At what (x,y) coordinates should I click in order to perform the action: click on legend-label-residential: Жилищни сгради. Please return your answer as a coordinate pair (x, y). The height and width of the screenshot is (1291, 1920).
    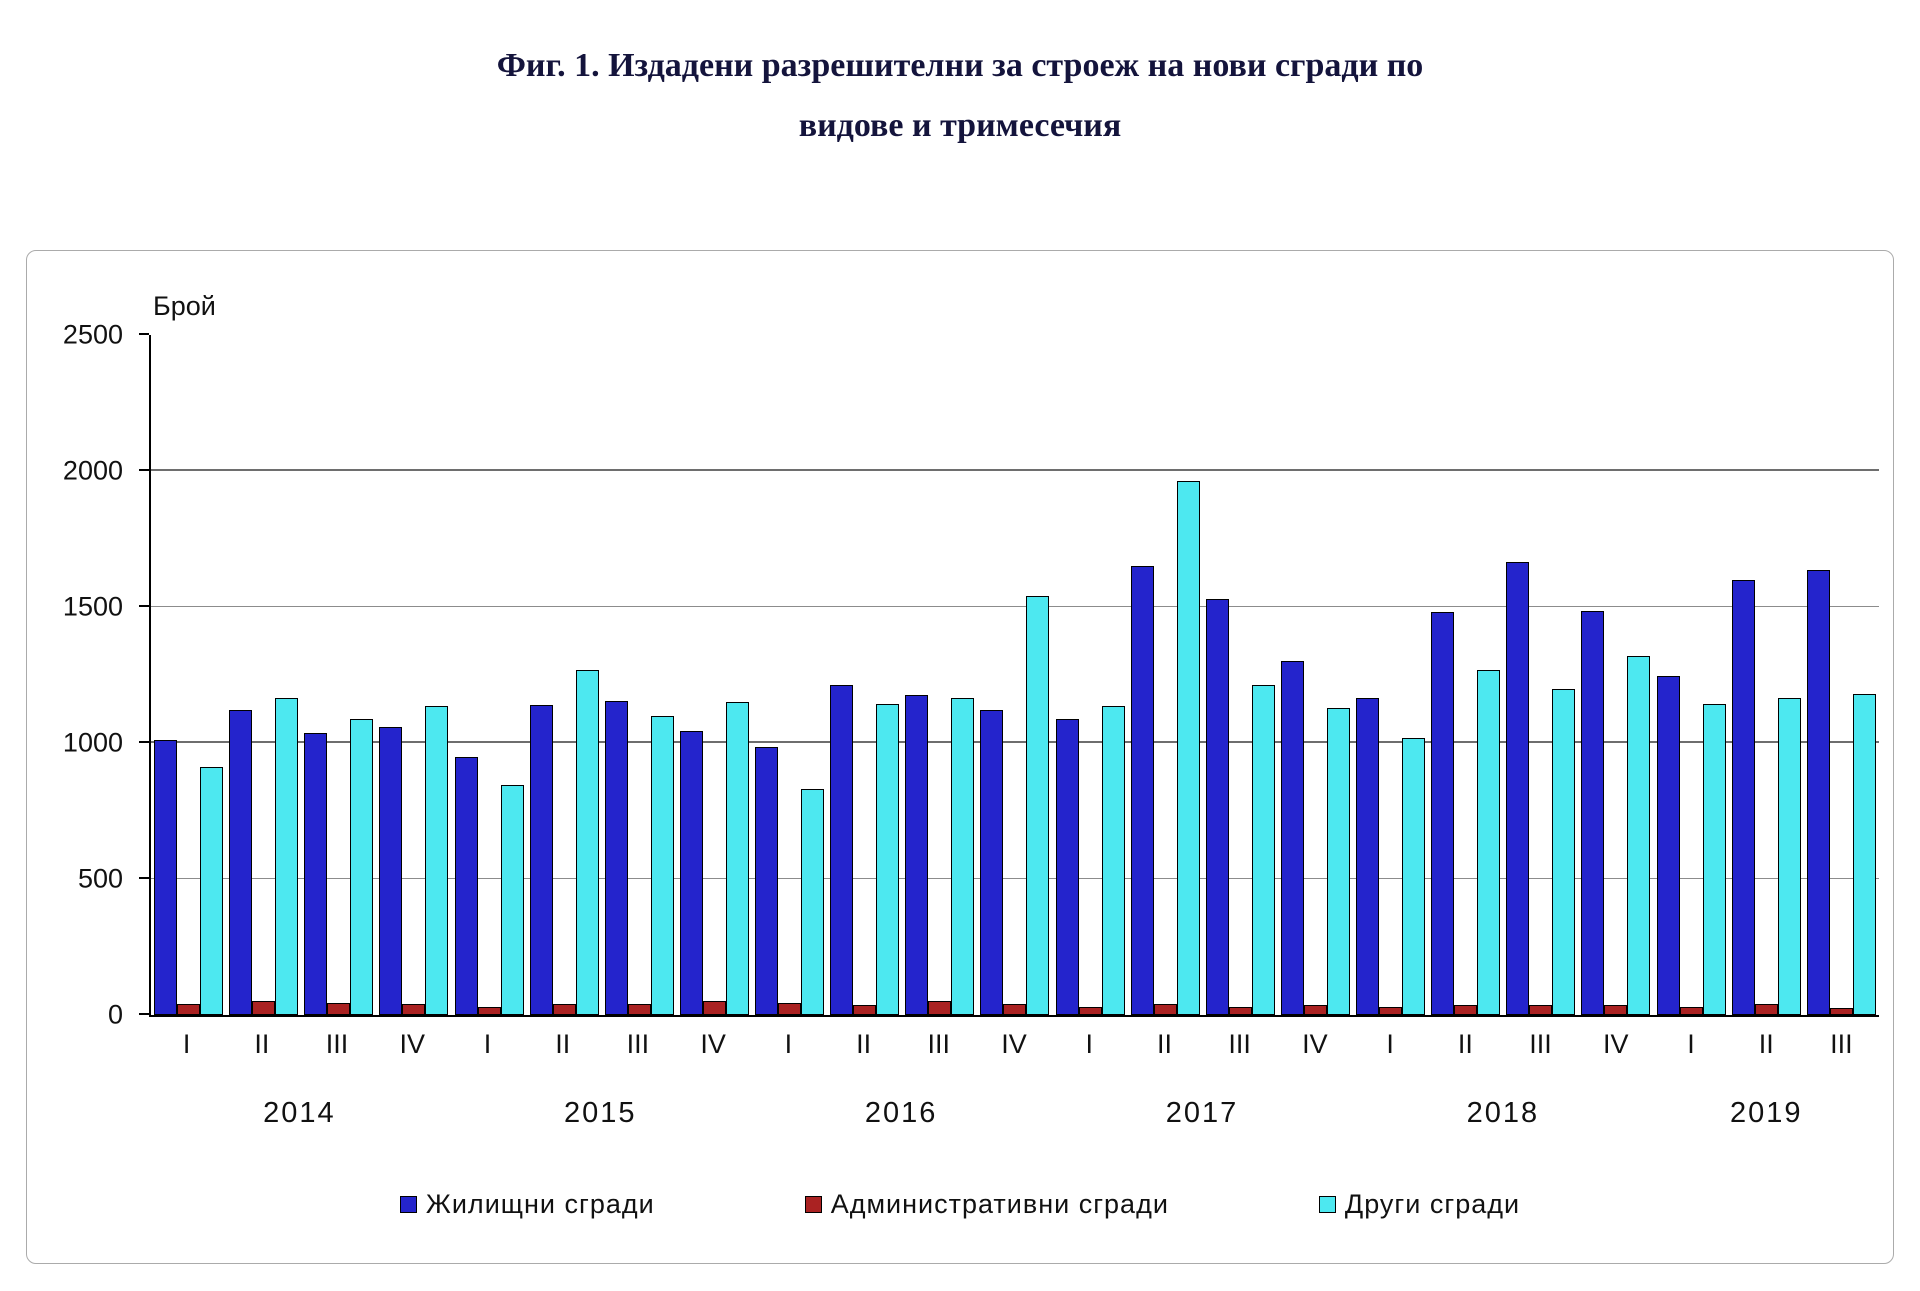
    Looking at the image, I should click on (540, 1204).